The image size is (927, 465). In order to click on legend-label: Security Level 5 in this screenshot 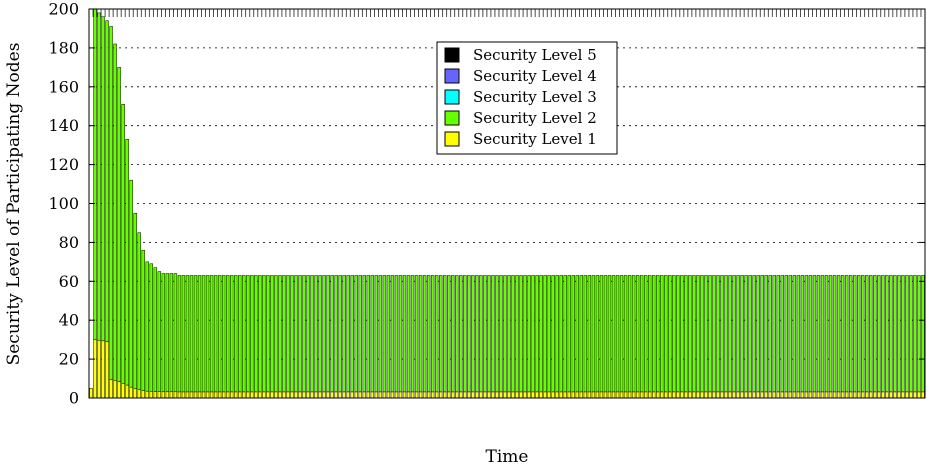, I will do `click(535, 55)`.